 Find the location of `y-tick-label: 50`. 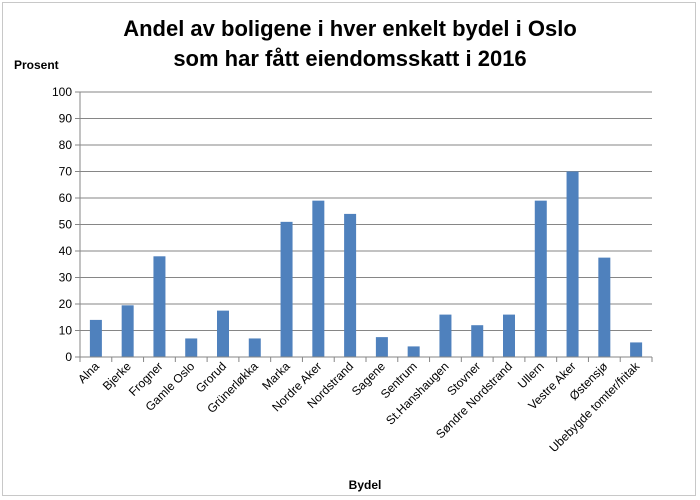

y-tick-label: 50 is located at coordinates (66, 225).